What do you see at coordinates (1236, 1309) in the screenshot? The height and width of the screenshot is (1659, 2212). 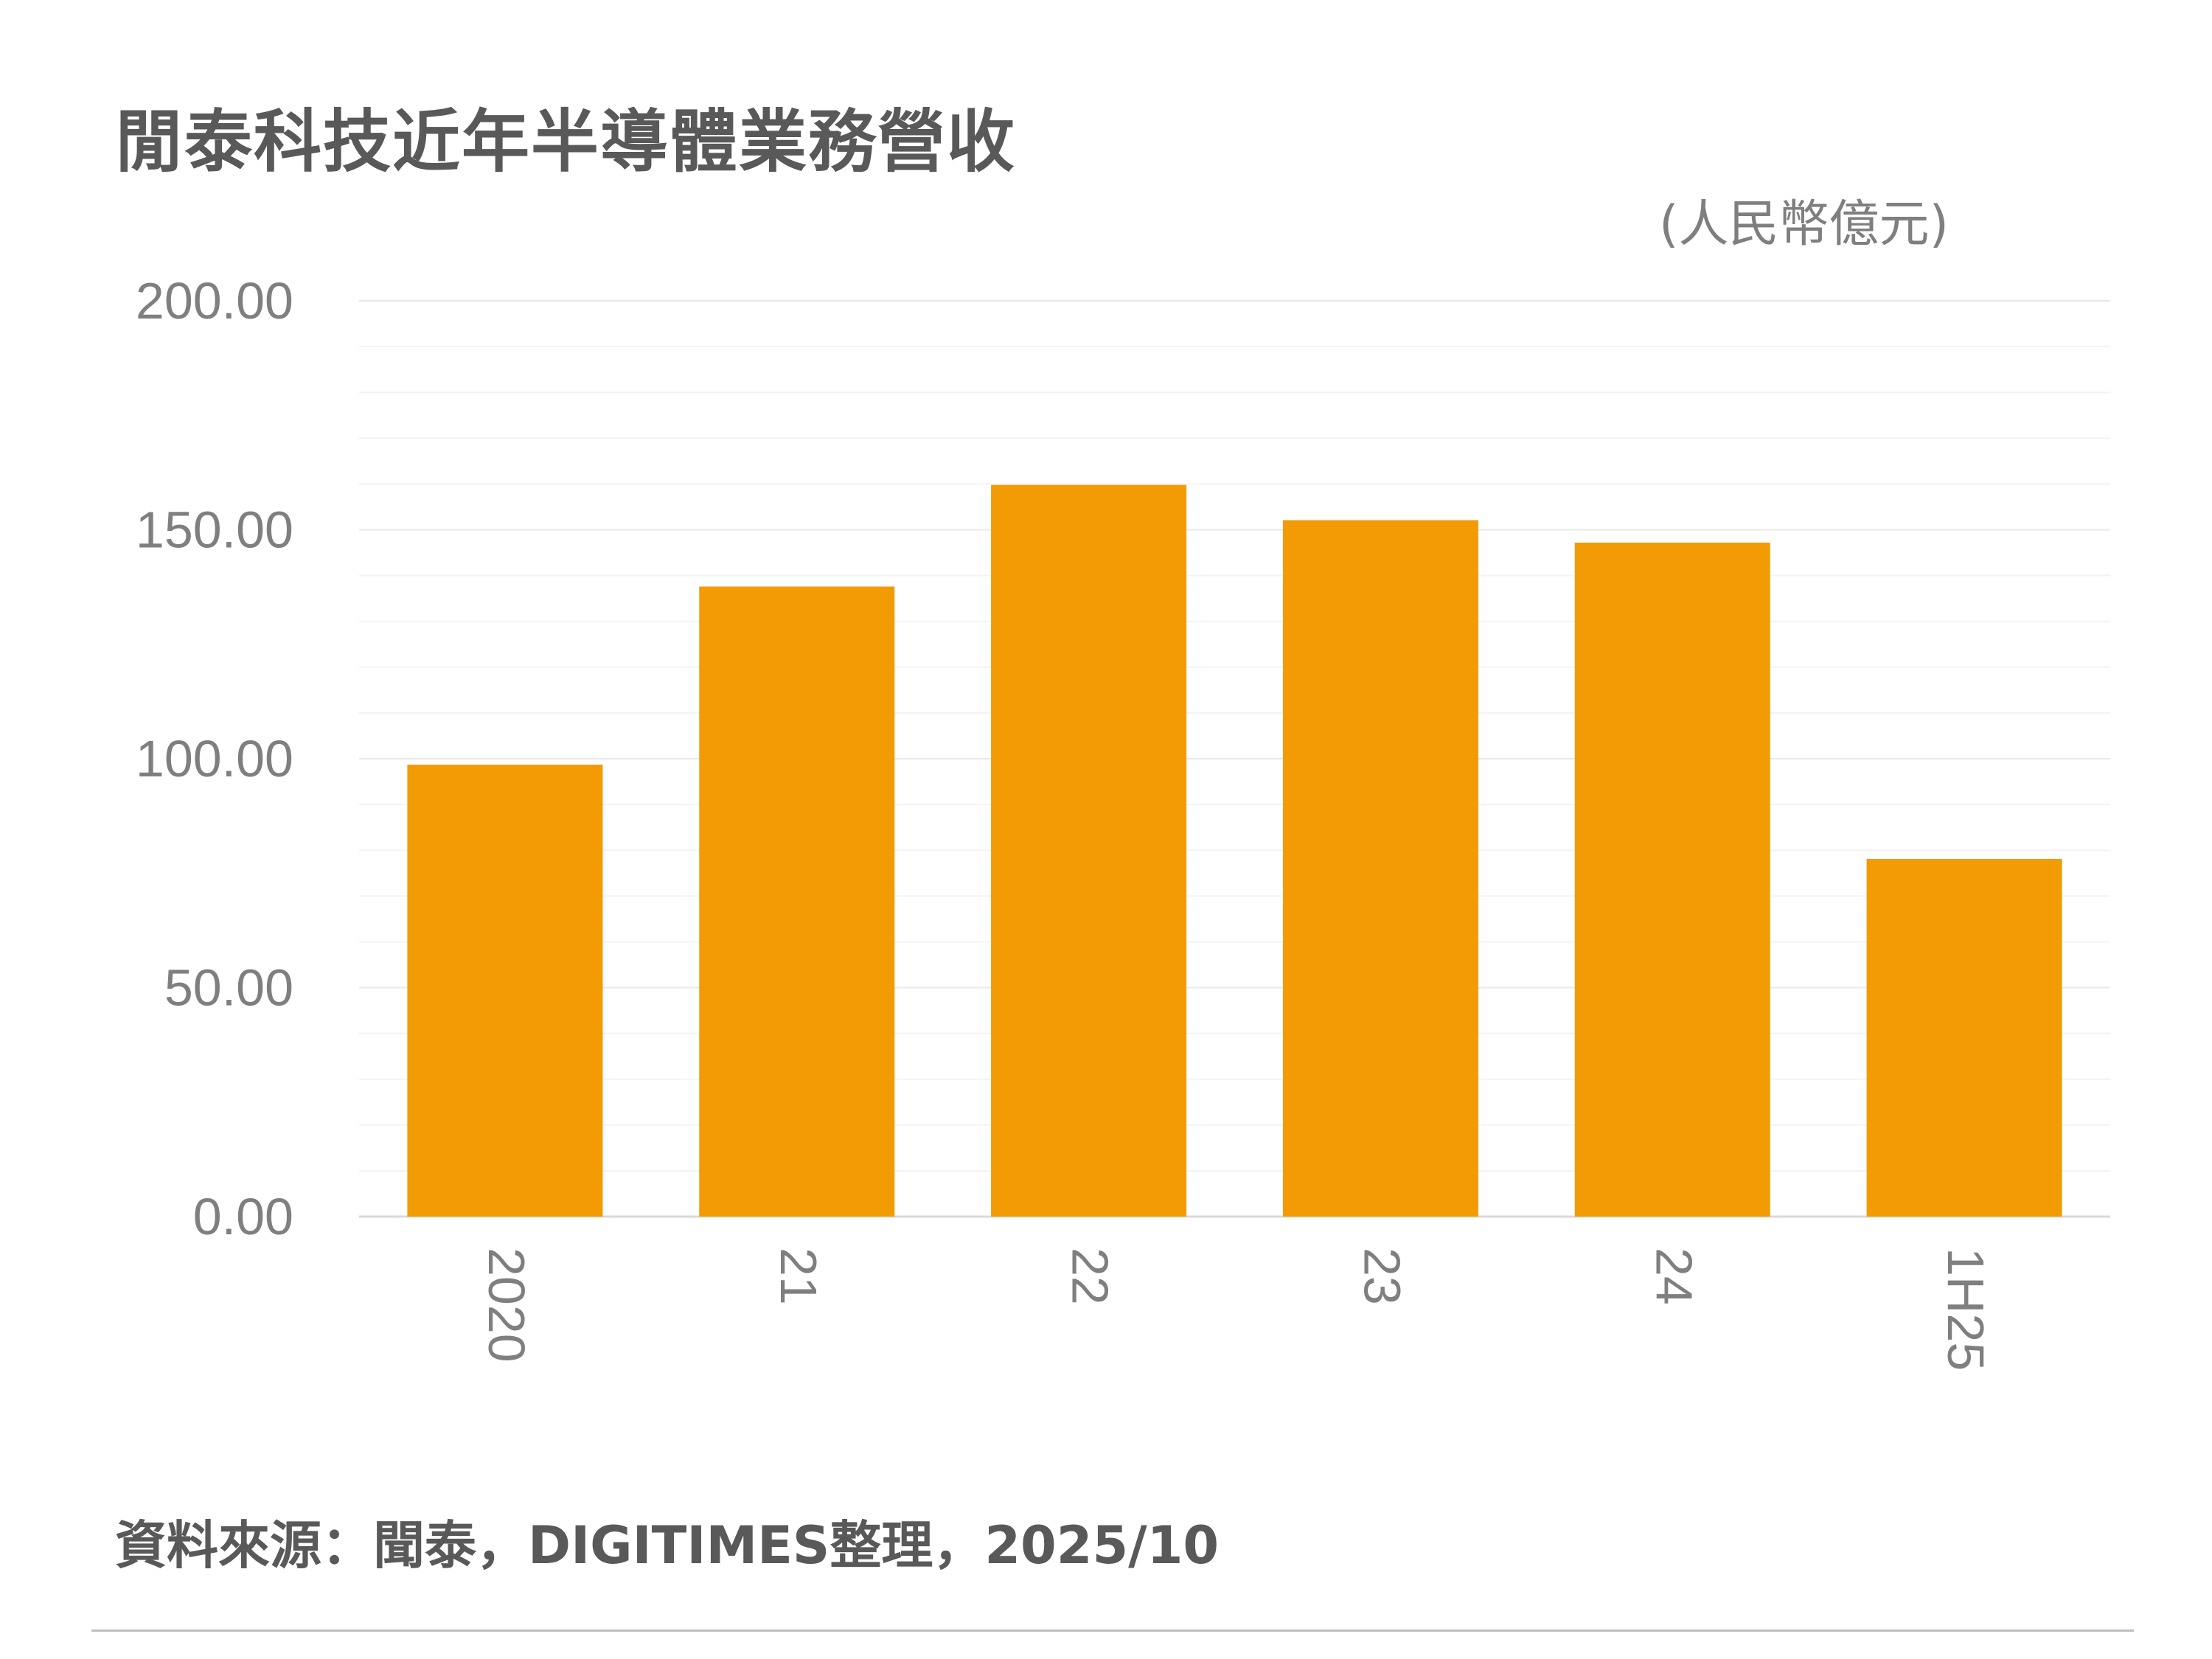 I see `x-axis-ticks: 2020 21 22 23 24 1H25` at bounding box center [1236, 1309].